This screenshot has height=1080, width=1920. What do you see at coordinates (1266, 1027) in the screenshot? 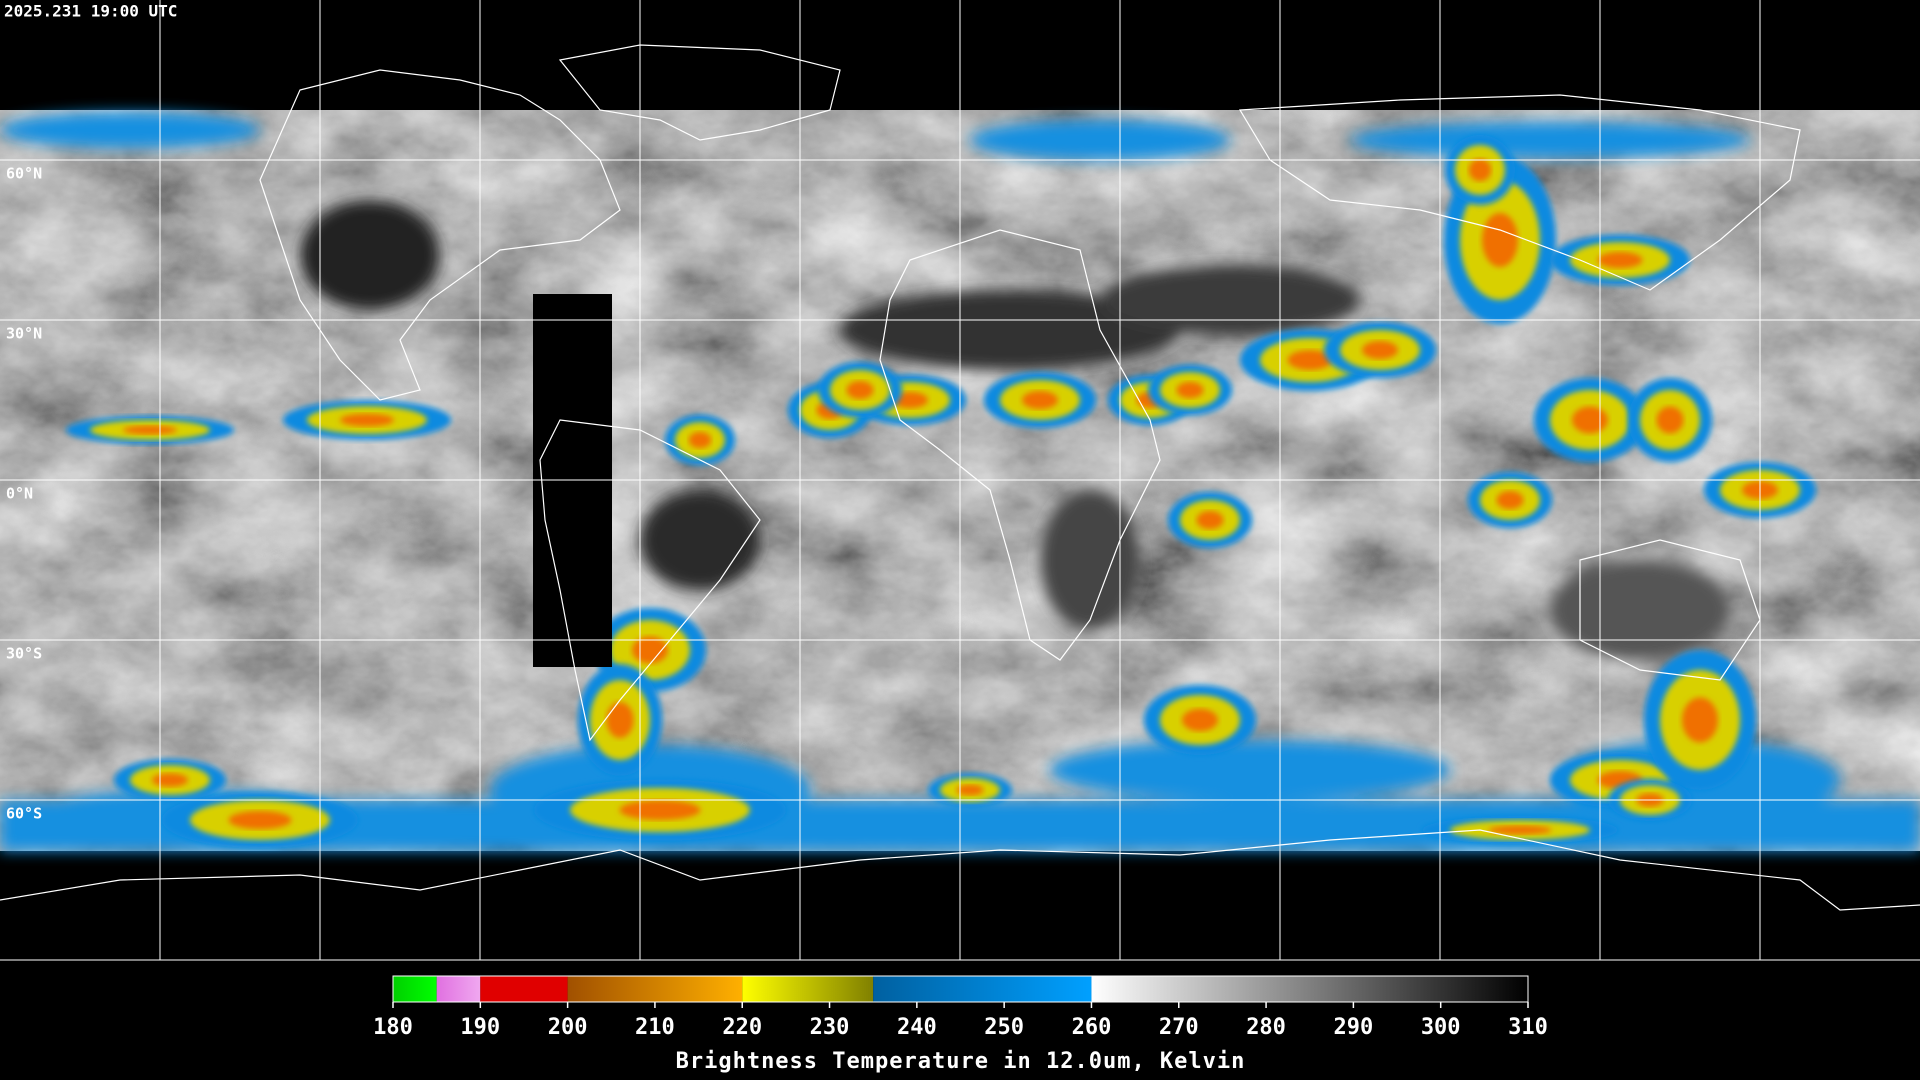
I see `colorbar-tick-label: 280` at bounding box center [1266, 1027].